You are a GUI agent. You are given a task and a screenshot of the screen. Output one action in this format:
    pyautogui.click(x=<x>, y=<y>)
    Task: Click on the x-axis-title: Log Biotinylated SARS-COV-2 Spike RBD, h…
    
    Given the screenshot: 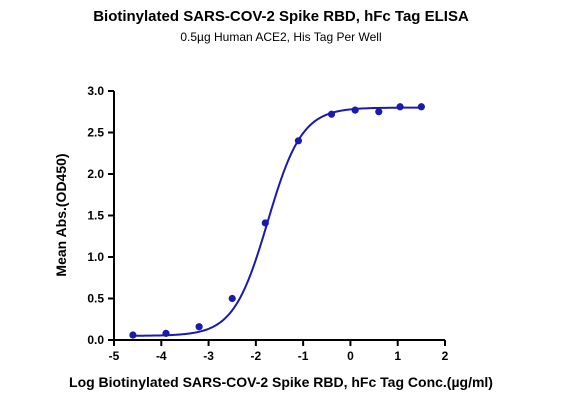 What is the action you would take?
    pyautogui.click(x=281, y=382)
    